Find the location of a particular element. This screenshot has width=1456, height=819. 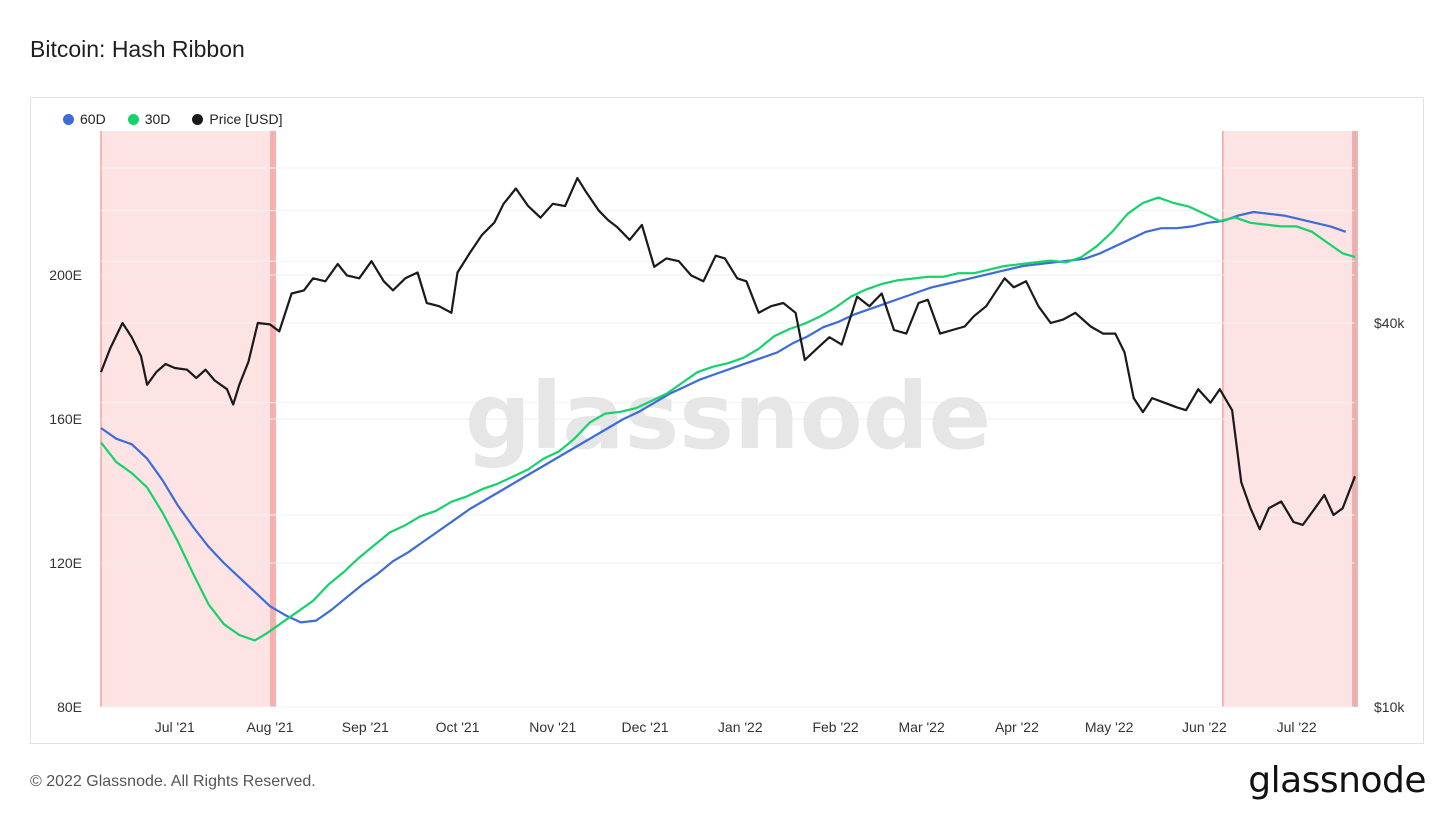

y-right-tick-label: $40k is located at coordinates (1389, 323).